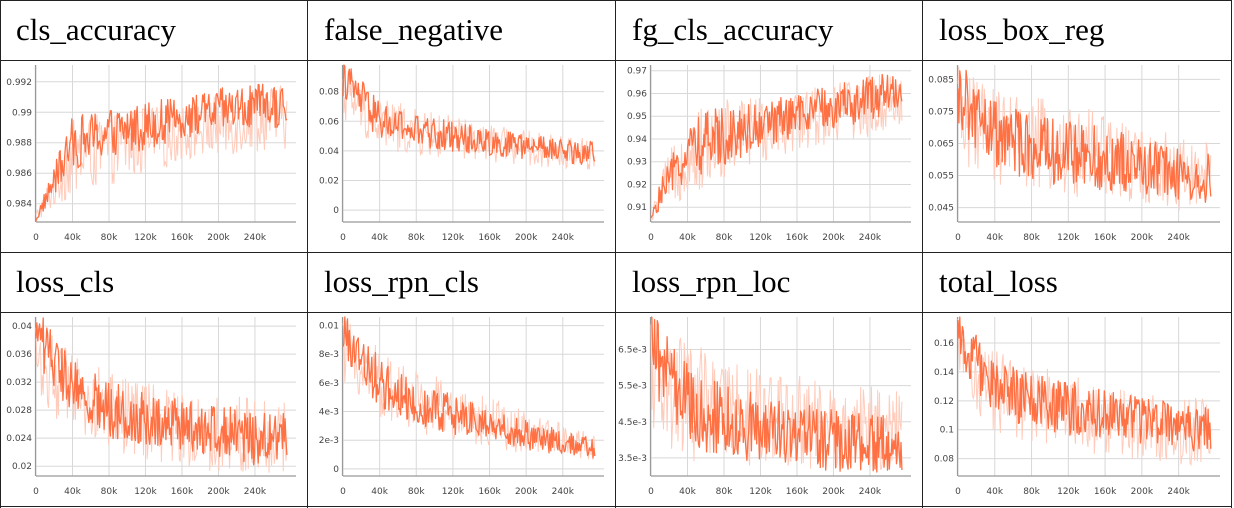 The width and height of the screenshot is (1234, 508). What do you see at coordinates (19, 411) in the screenshot?
I see `y-tick-label: 0.028` at bounding box center [19, 411].